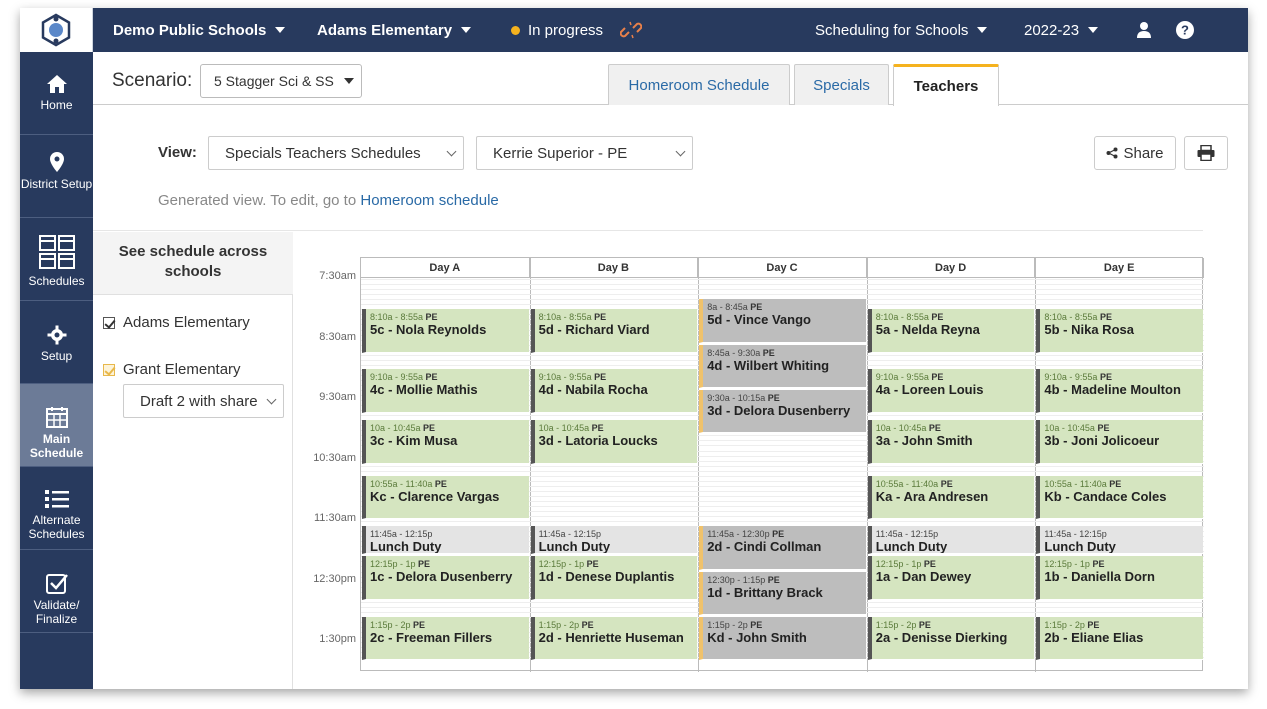 The image size is (1267, 709). Describe the element at coordinates (841, 84) in the screenshot. I see `tab-specials: Specials` at that location.